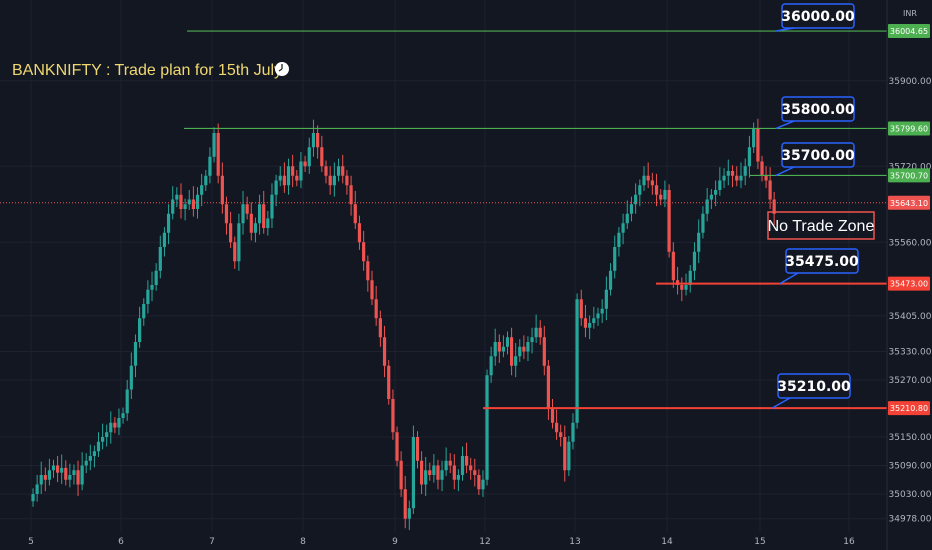  I want to click on time-tick-label: 8, so click(303, 542).